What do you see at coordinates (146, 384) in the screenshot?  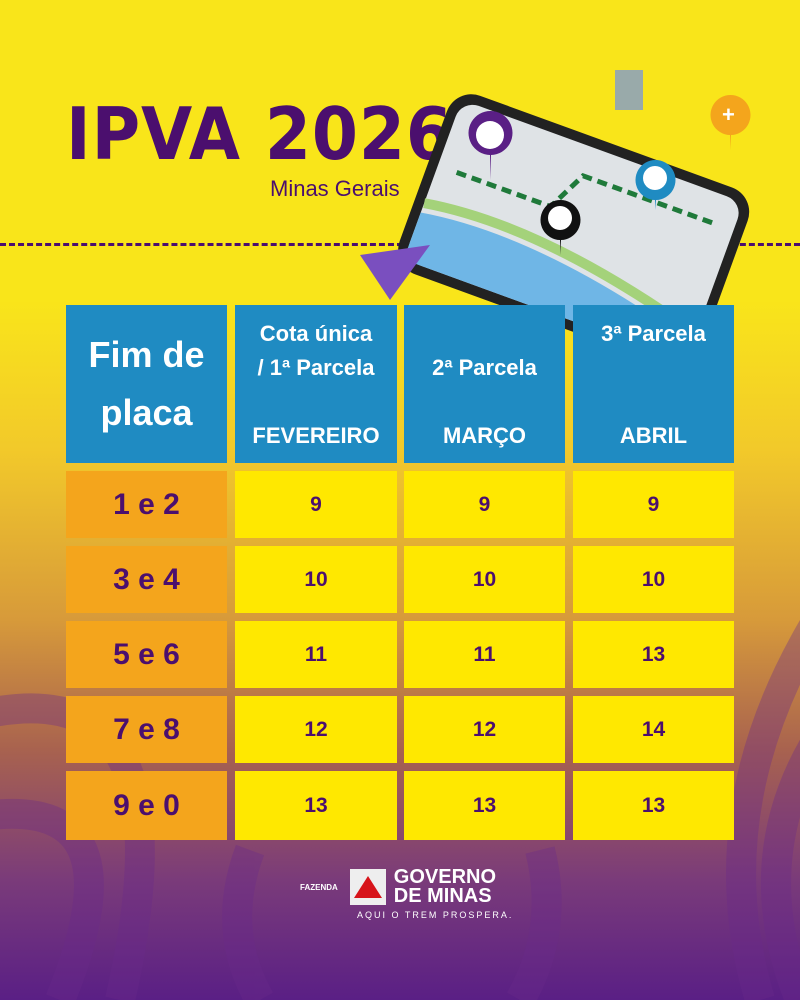 I see `header-plate-end: Fim de placa` at bounding box center [146, 384].